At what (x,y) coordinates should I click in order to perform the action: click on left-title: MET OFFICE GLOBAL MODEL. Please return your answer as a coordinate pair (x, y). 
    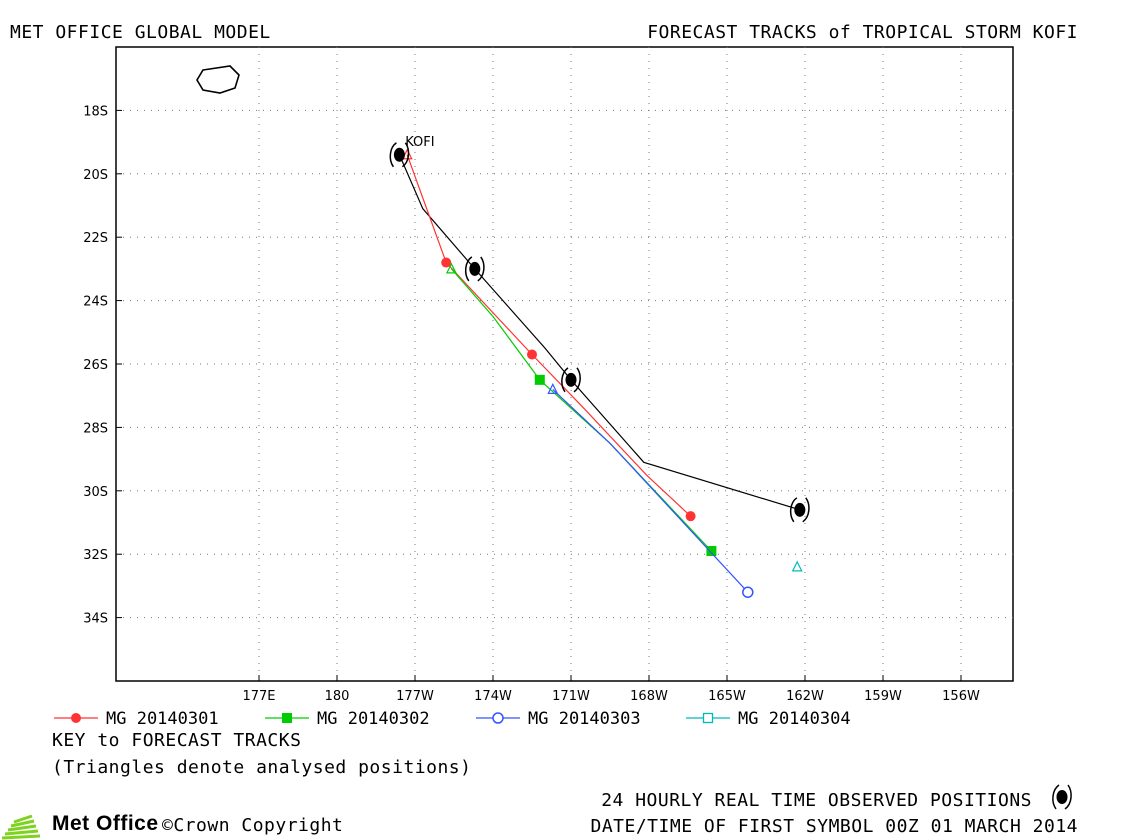
    Looking at the image, I should click on (140, 32).